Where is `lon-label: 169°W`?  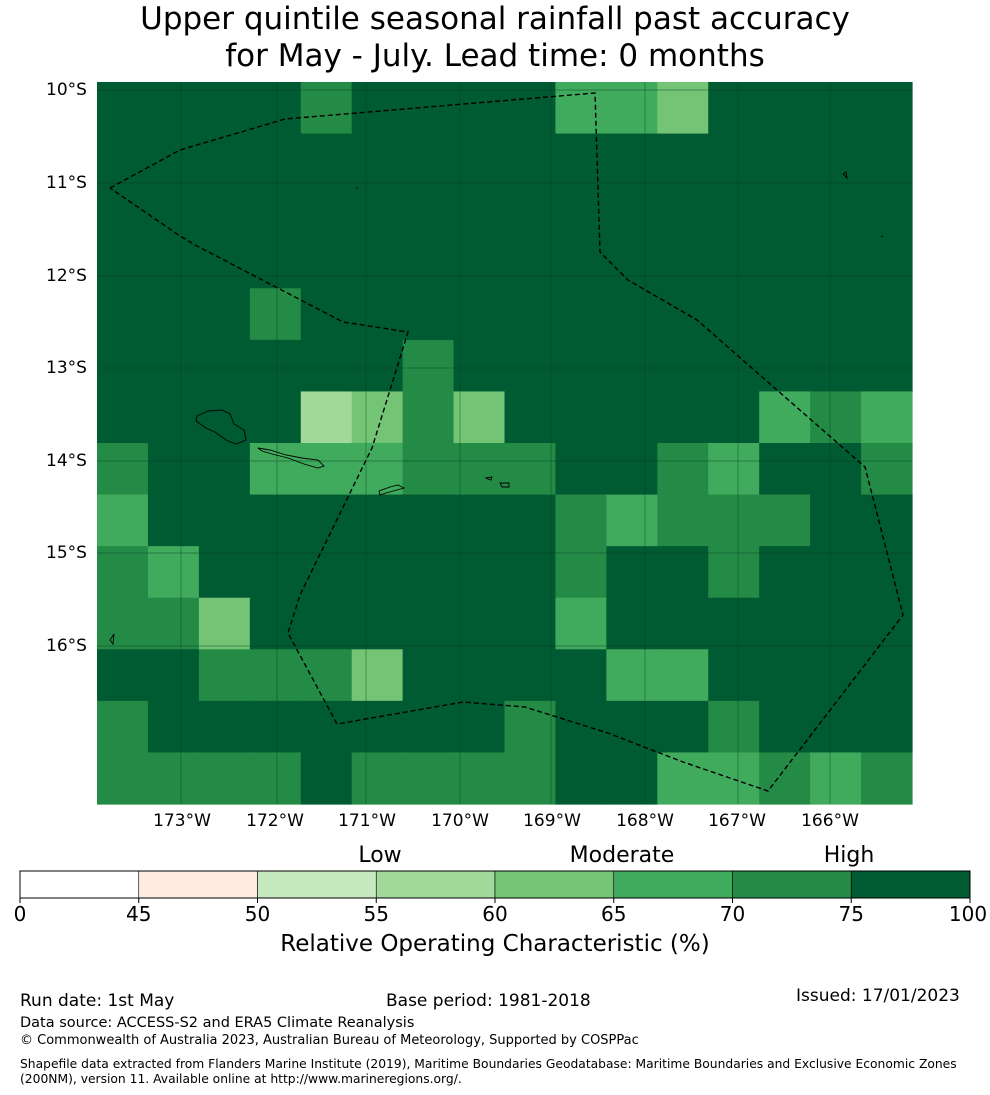
lon-label: 169°W is located at coordinates (552, 821).